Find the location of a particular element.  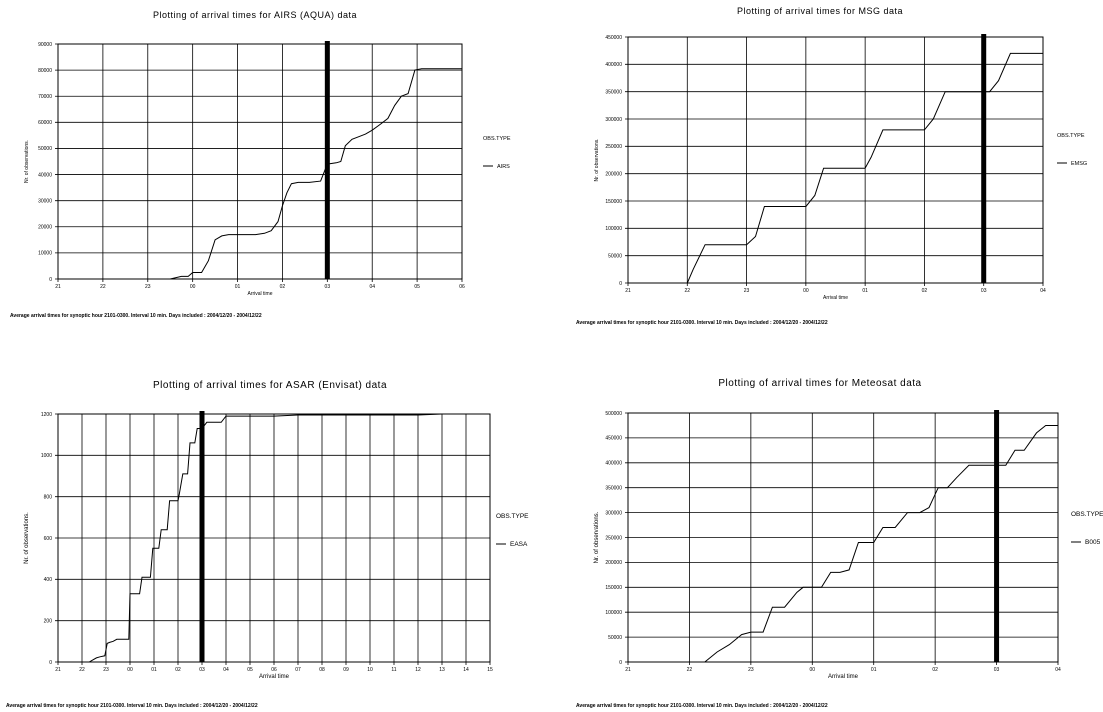

y-tick-label: 10000 is located at coordinates (45, 254).